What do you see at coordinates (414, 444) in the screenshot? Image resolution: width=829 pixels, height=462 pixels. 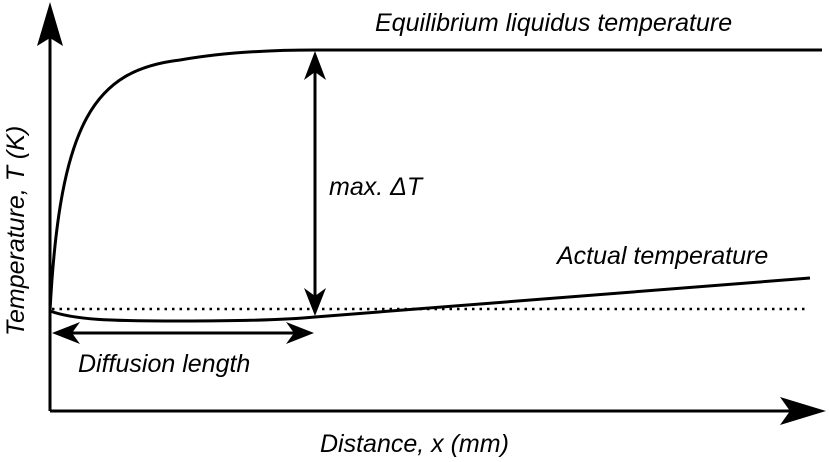 I see `x-axis-label: Distance, x (mm)` at bounding box center [414, 444].